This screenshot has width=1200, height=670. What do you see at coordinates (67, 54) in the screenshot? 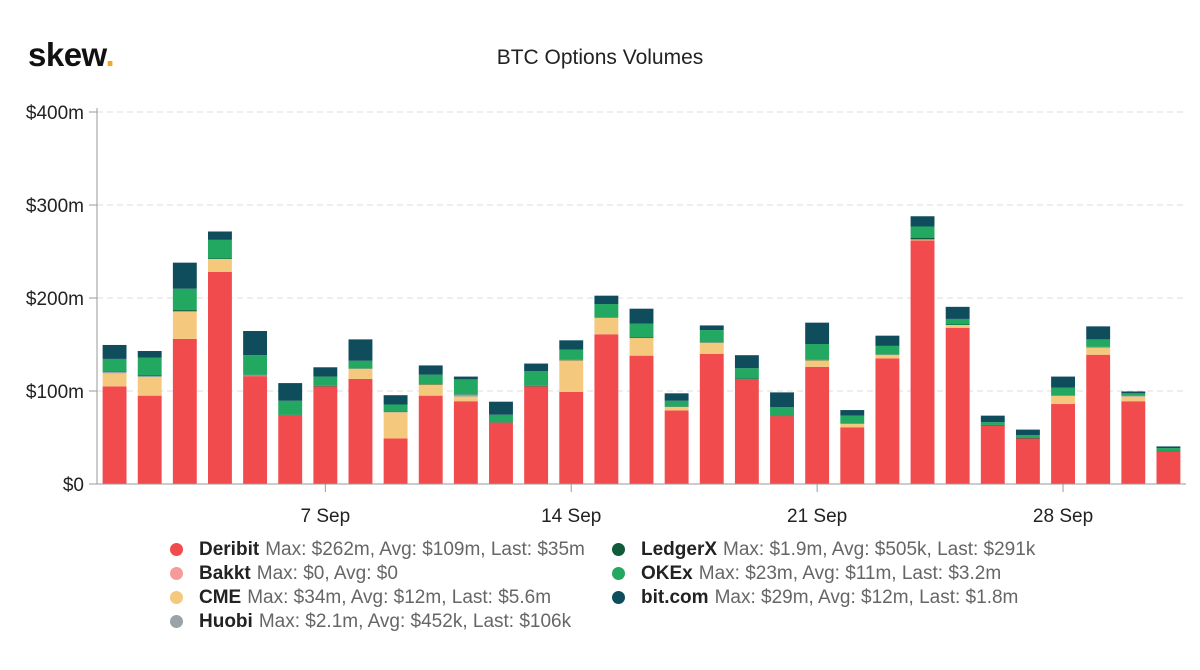
I see `logo-text: skew` at bounding box center [67, 54].